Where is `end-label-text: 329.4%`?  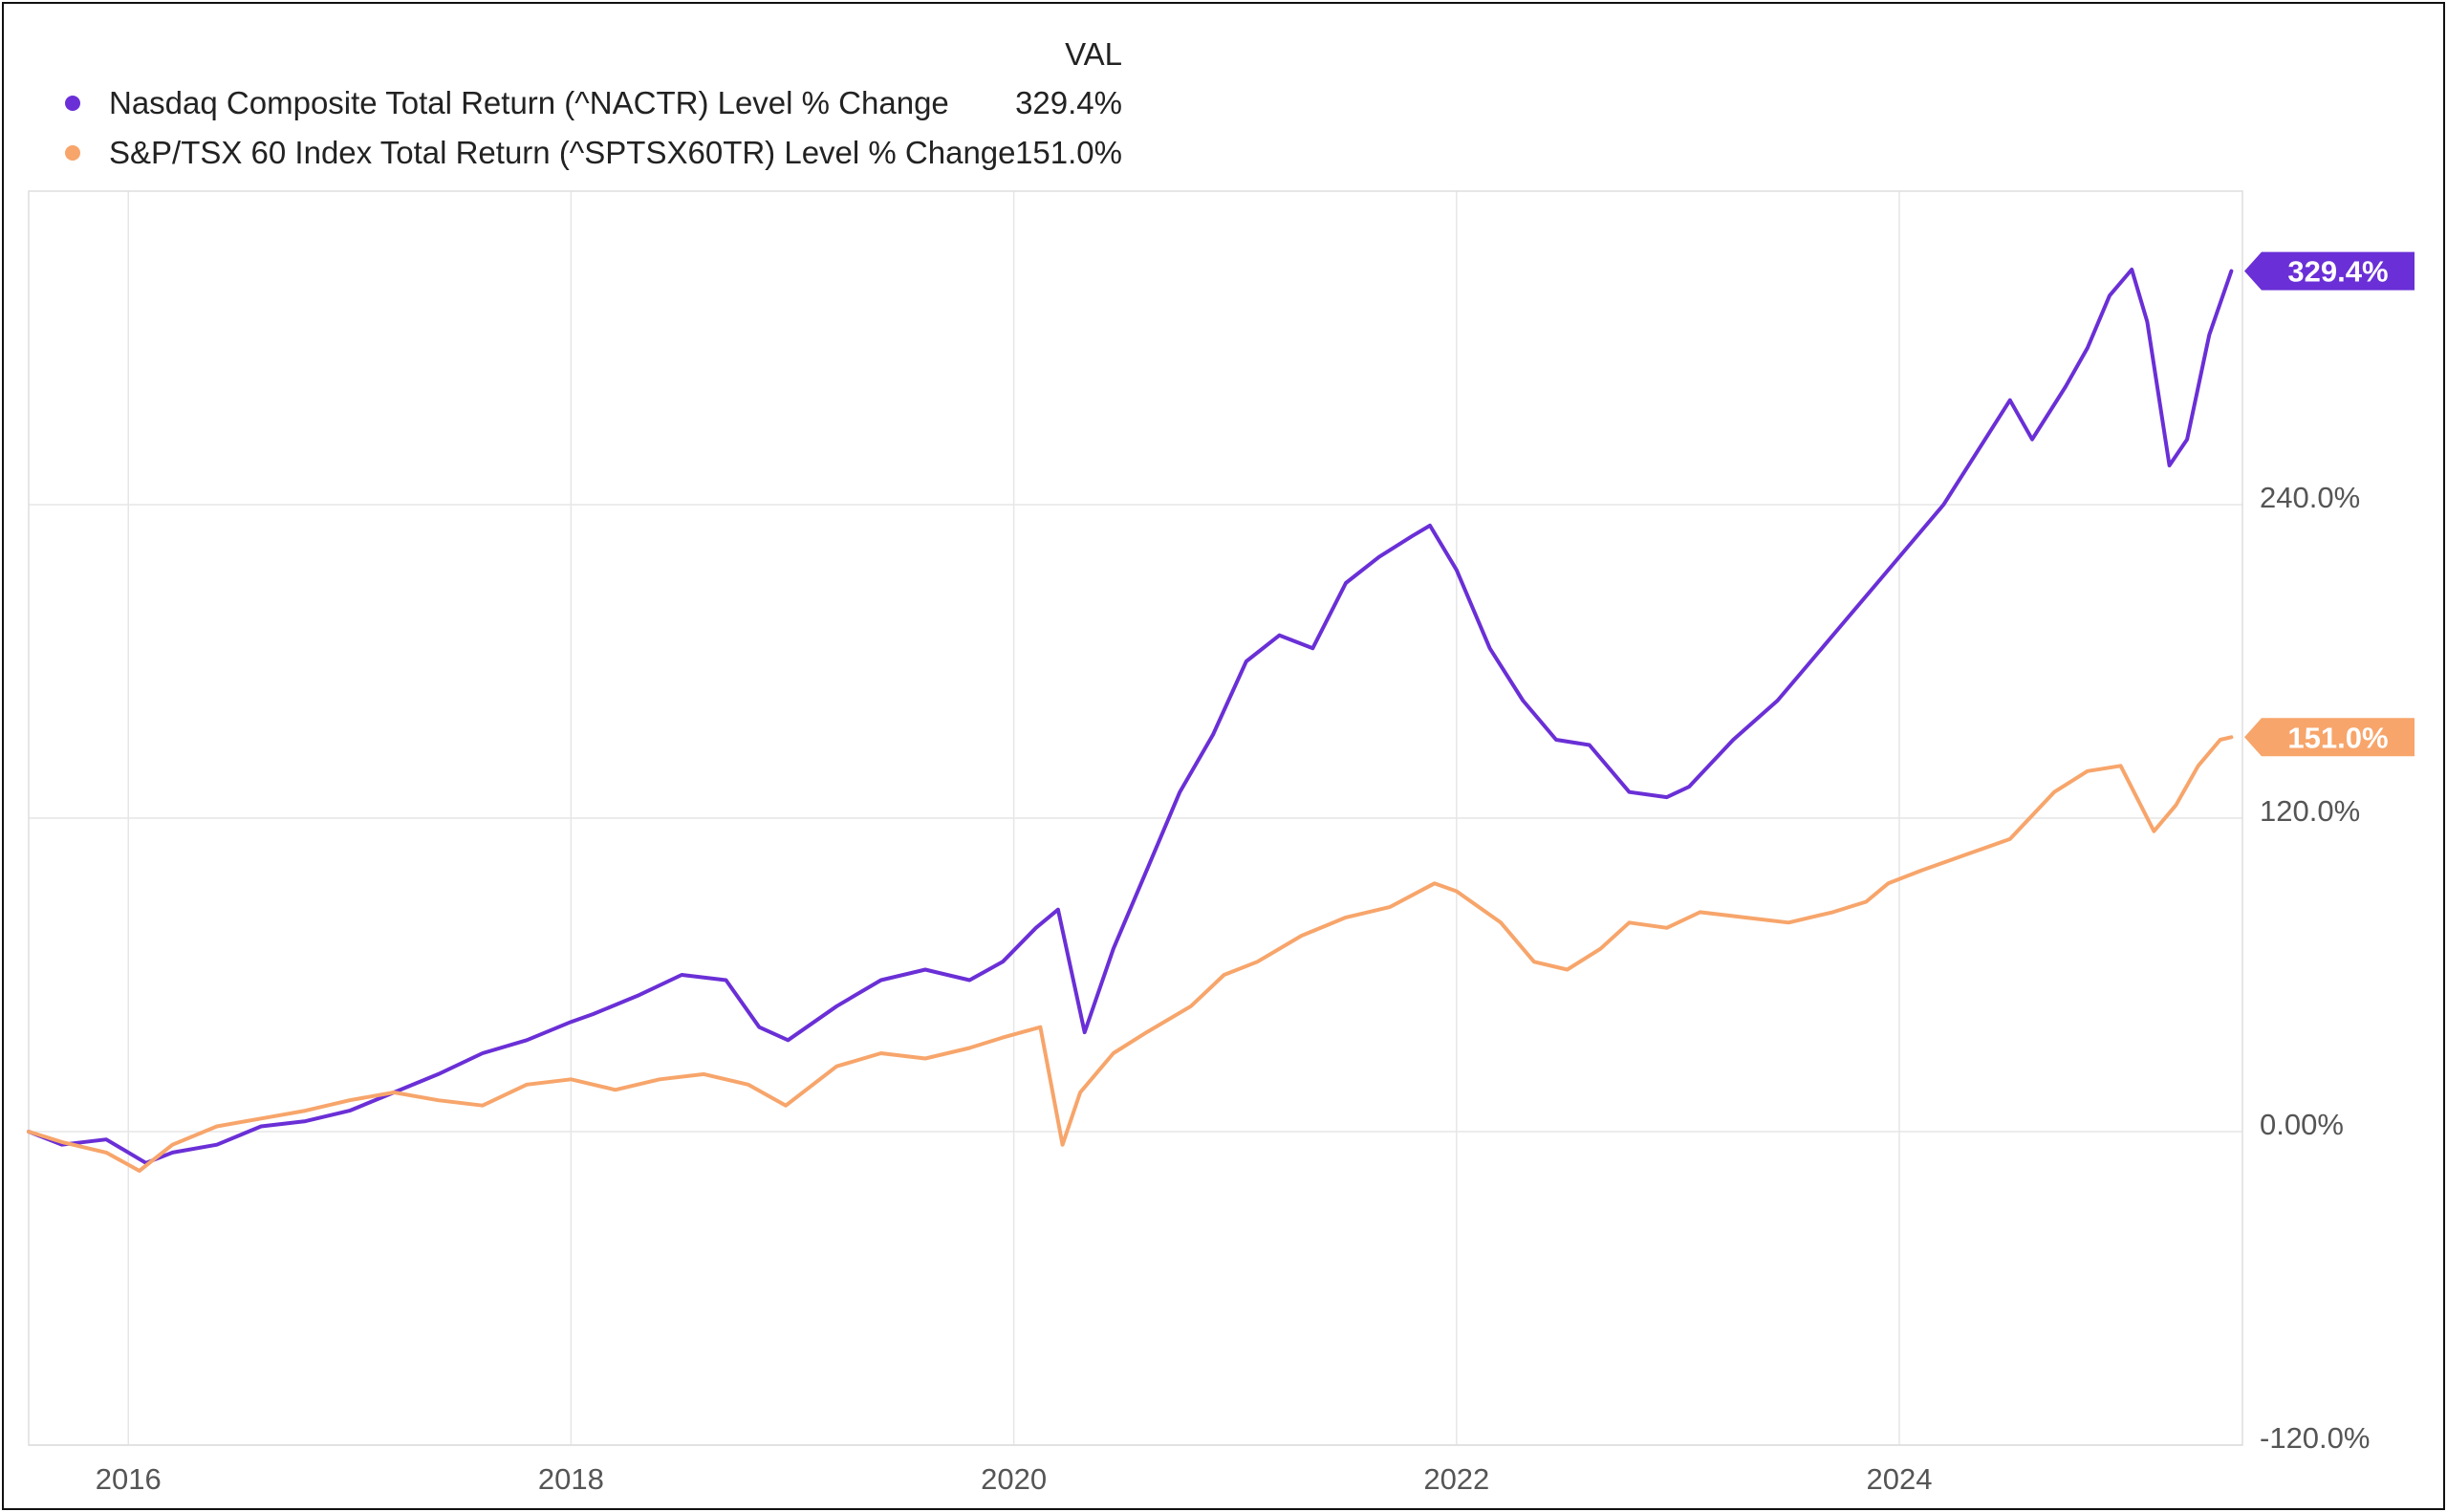 end-label-text: 329.4% is located at coordinates (2337, 272).